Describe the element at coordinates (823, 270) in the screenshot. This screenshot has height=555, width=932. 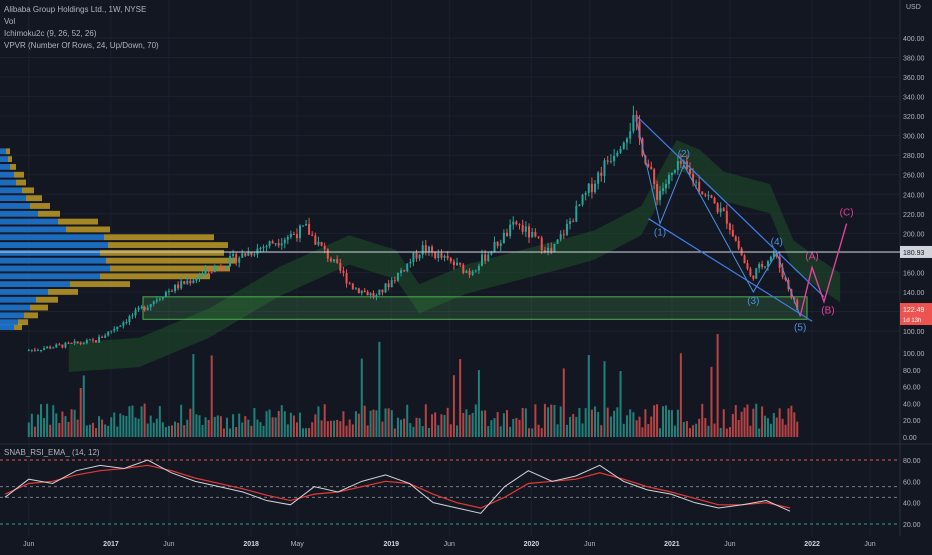
I see `corrective-wave-path` at that location.